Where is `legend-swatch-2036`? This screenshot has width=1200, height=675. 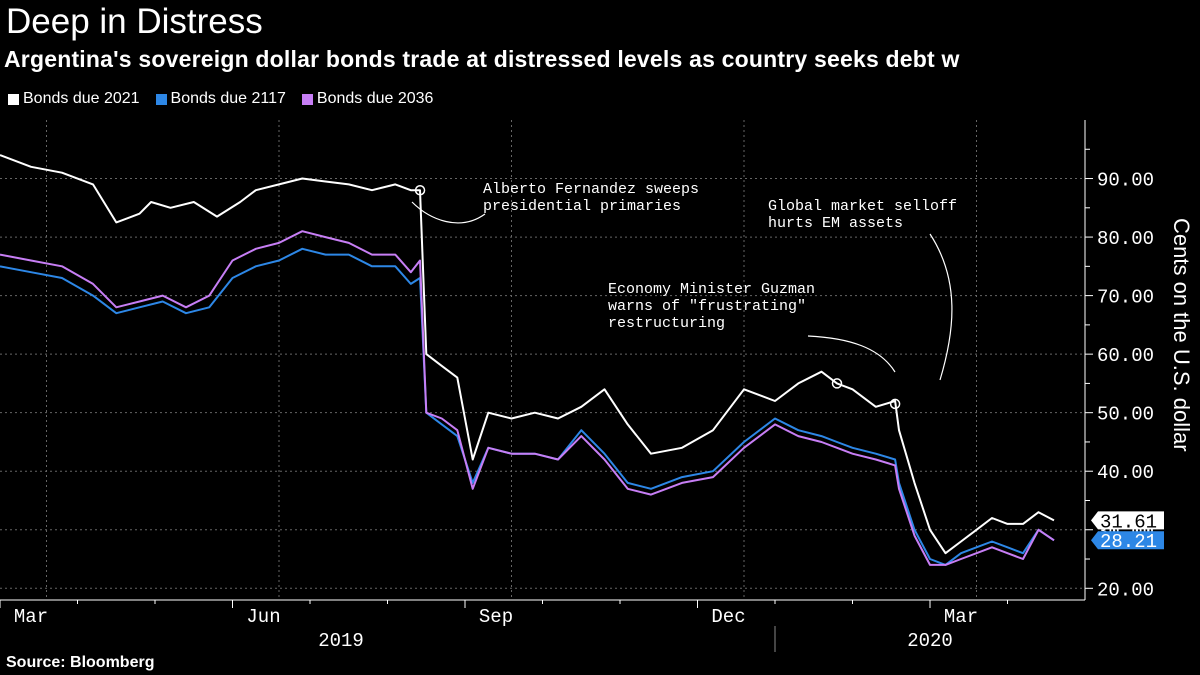 legend-swatch-2036 is located at coordinates (307, 99).